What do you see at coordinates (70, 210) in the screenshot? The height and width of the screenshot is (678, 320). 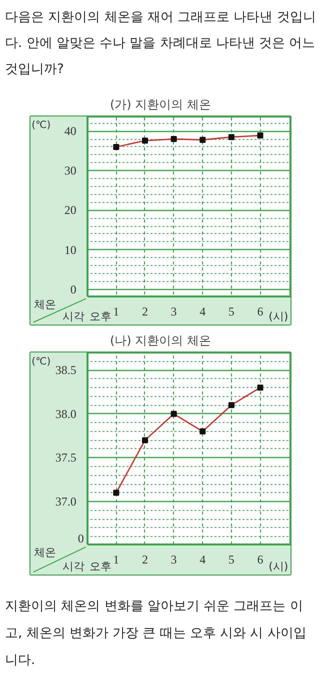 I see `y-tick-label: 20` at bounding box center [70, 210].